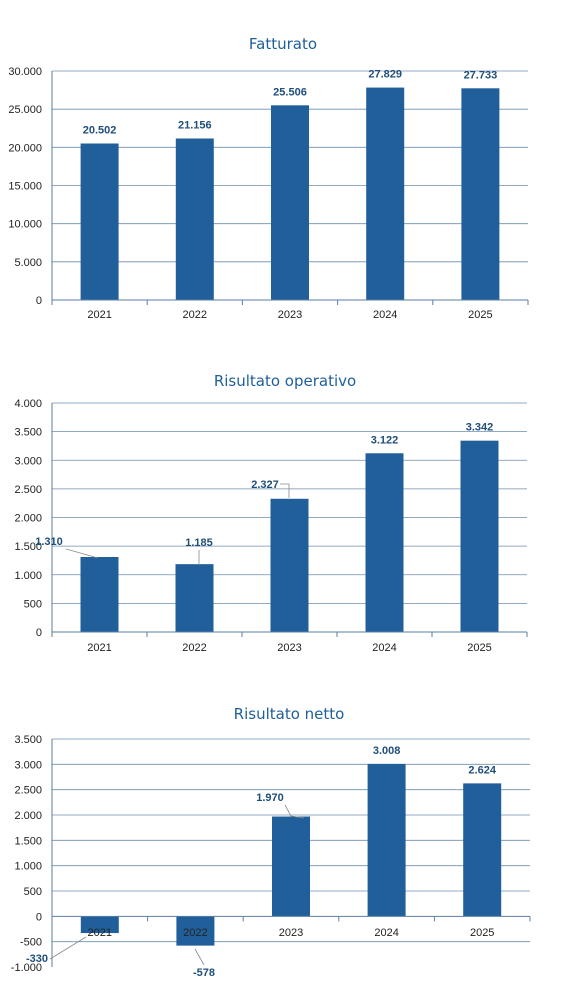  I want to click on data-label: 20.502, so click(100, 131).